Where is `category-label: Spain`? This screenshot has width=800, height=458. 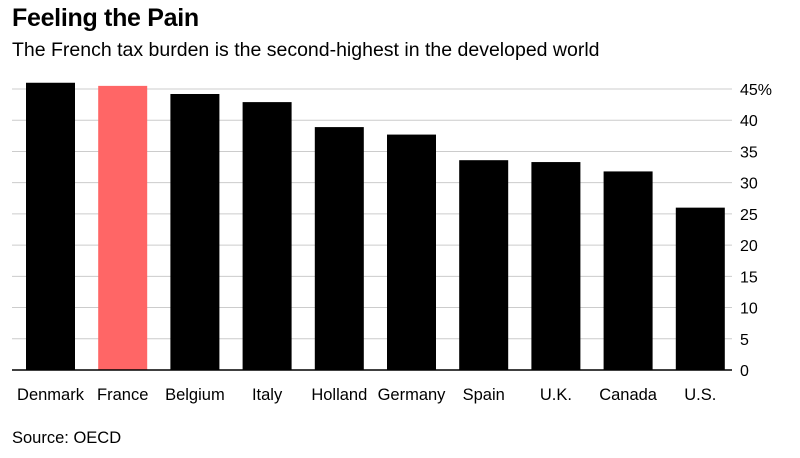
category-label: Spain is located at coordinates (484, 395).